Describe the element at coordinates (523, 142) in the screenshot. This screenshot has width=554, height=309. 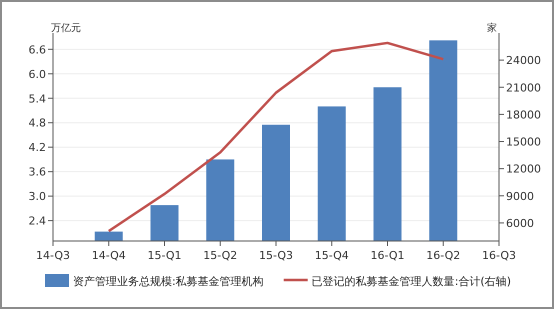
I see `y2-tick-label: 15000` at that location.